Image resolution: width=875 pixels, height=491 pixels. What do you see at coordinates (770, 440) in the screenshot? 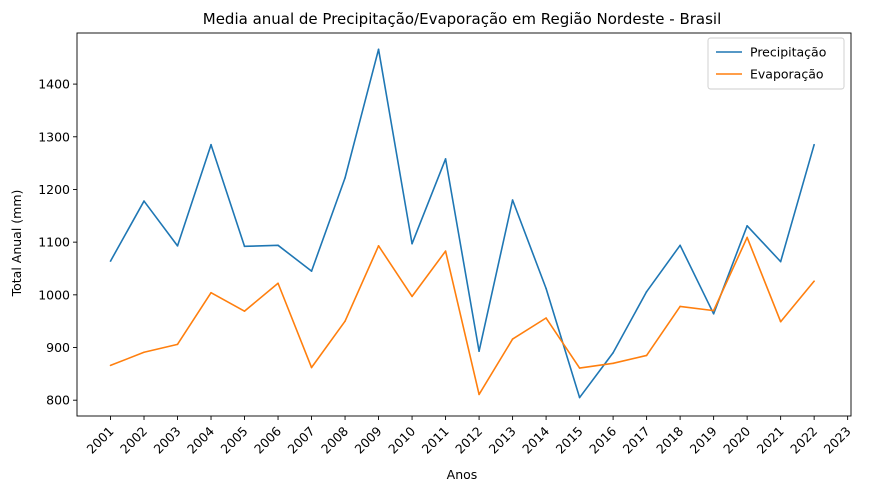
I see `x-tick-label: 2021` at bounding box center [770, 440].